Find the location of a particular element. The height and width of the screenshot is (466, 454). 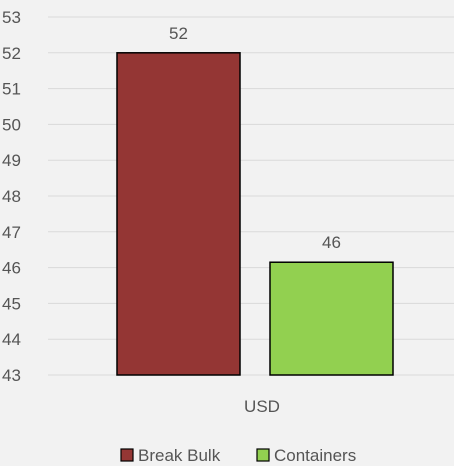

y-axis-ticks: 43 44 45 46 47 48 49 50 51 52 53 is located at coordinates (11, 196).